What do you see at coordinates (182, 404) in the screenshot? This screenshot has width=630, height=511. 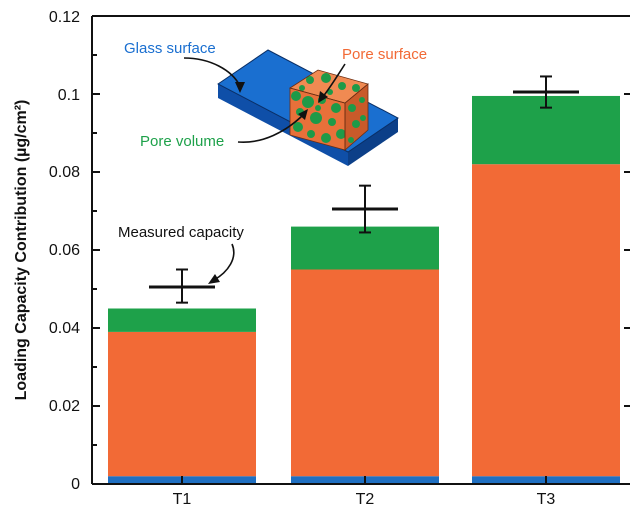 I see `bar-t1-pore-surface` at bounding box center [182, 404].